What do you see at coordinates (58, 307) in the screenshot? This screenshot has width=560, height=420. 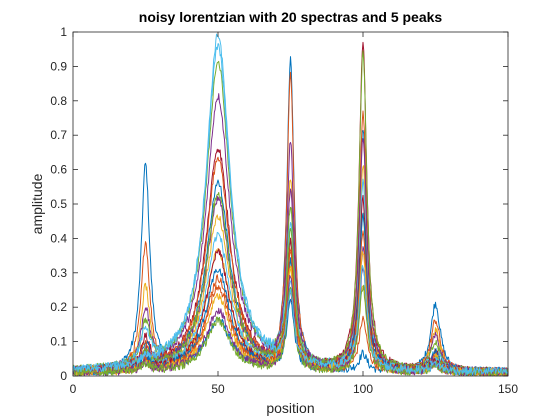 I see `y-tick-label: 0.2` at bounding box center [58, 307].